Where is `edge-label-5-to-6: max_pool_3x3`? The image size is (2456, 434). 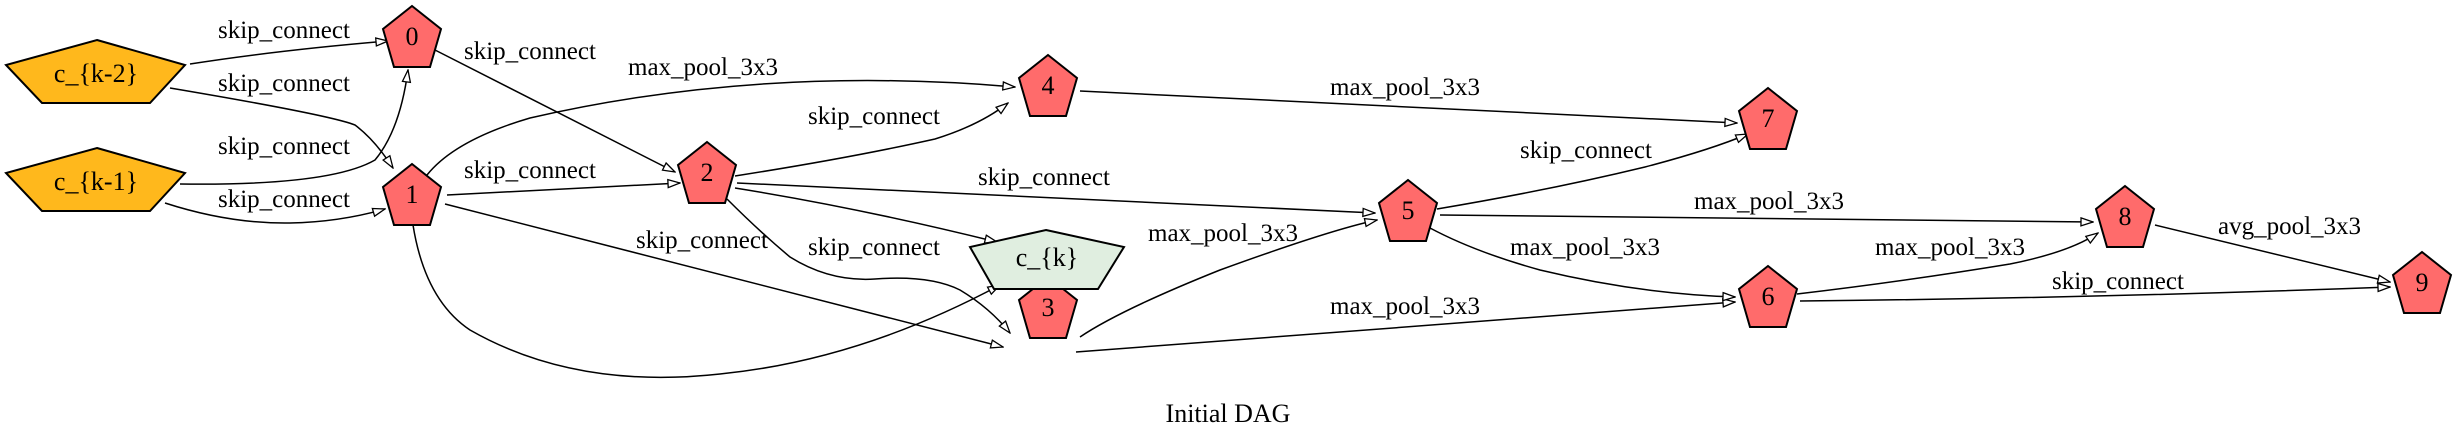 edge-label-5-to-6: max_pool_3x3 is located at coordinates (1585, 247).